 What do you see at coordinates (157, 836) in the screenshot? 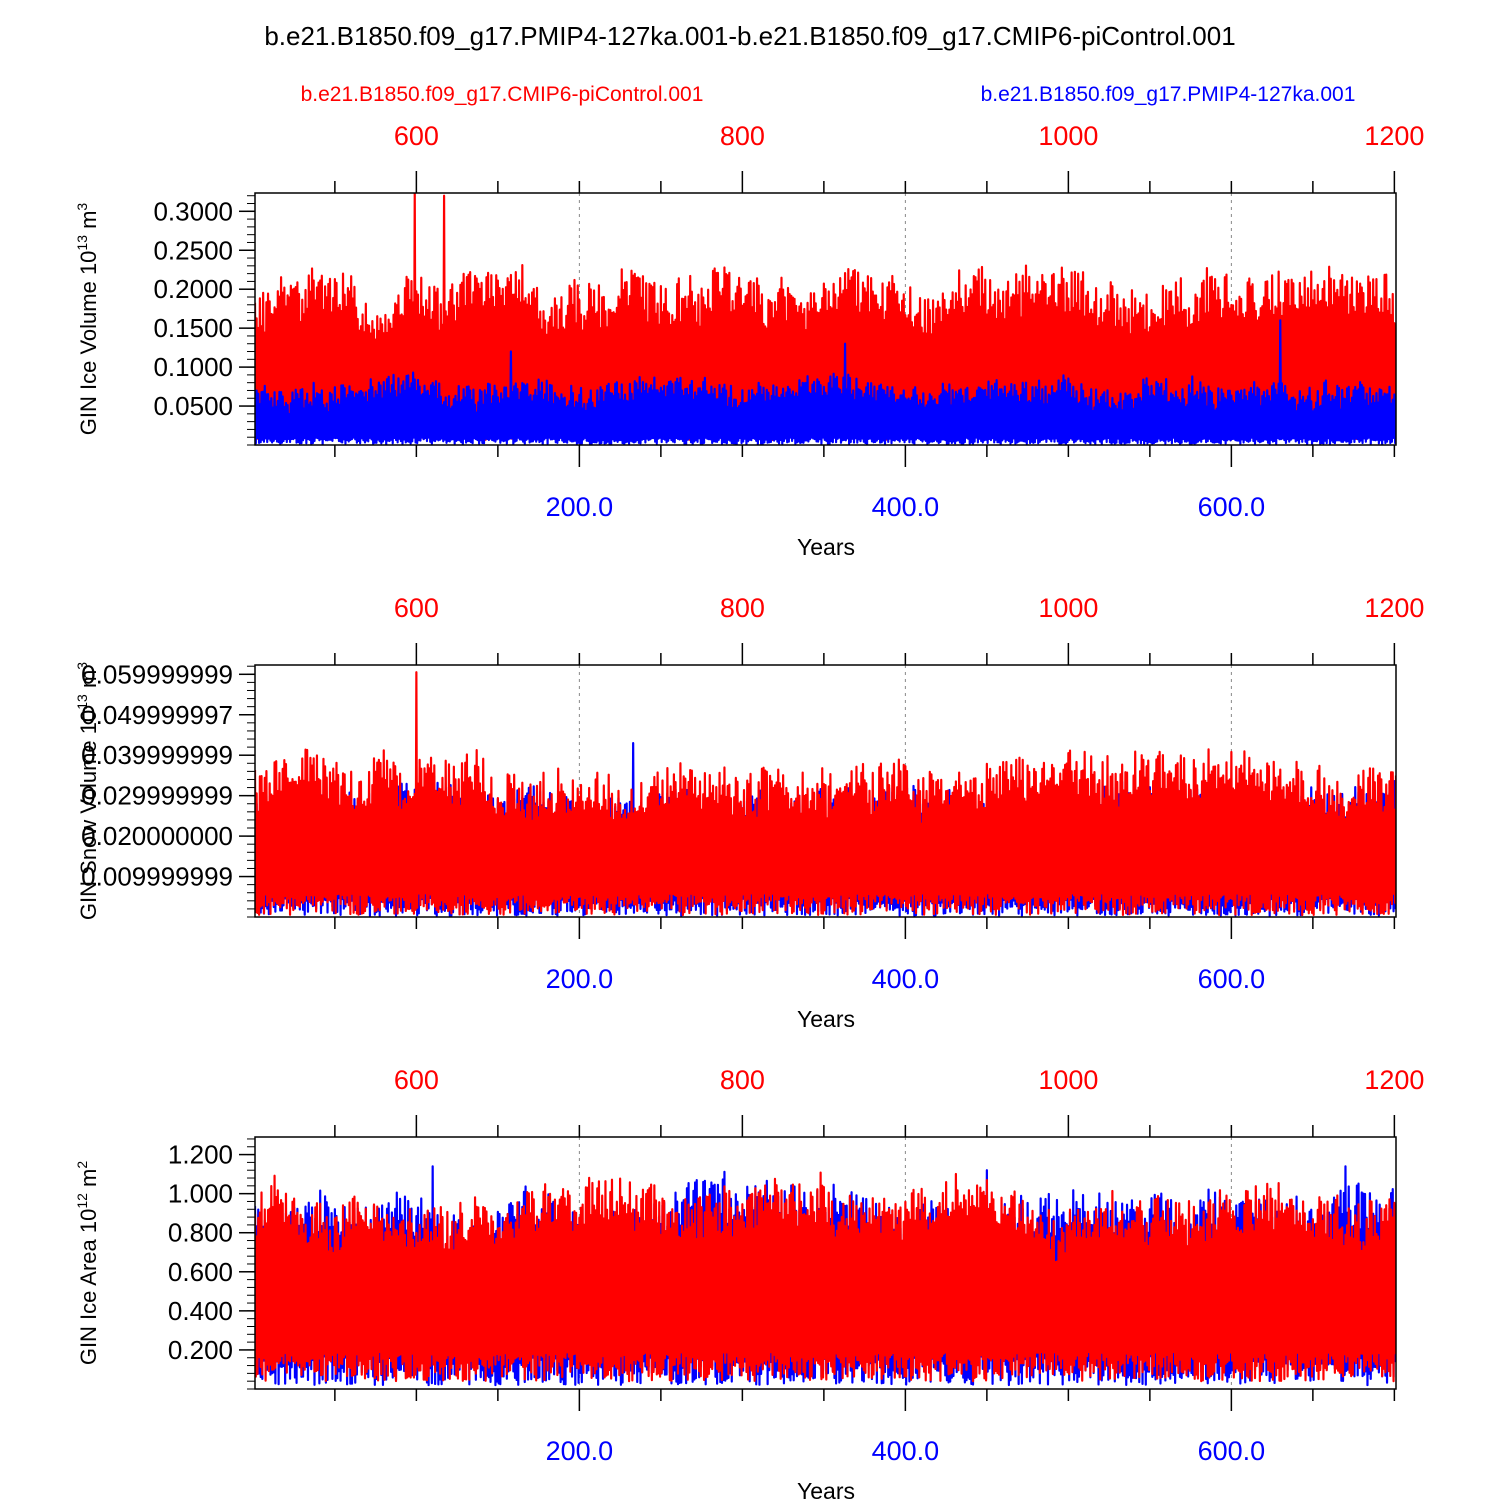
I see `y-tick-label: 0.020000000` at bounding box center [157, 836].